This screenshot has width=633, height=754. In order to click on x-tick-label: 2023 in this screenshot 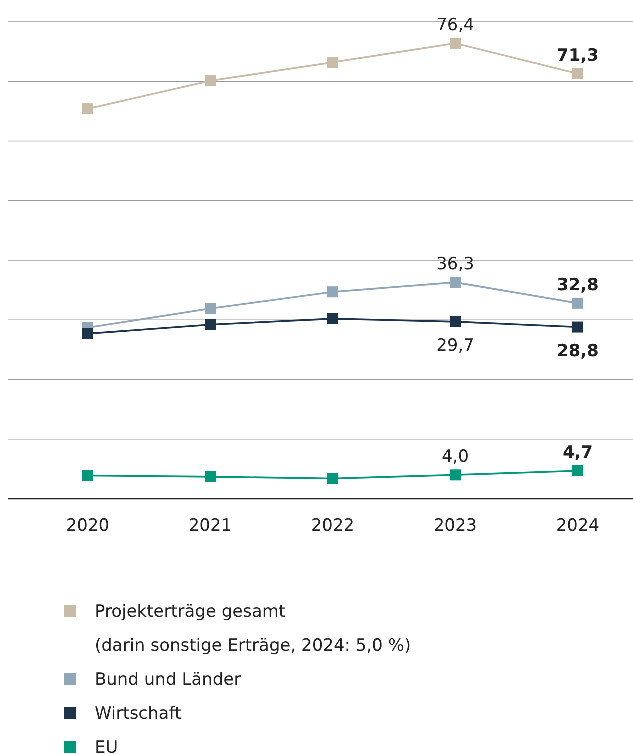, I will do `click(456, 526)`.